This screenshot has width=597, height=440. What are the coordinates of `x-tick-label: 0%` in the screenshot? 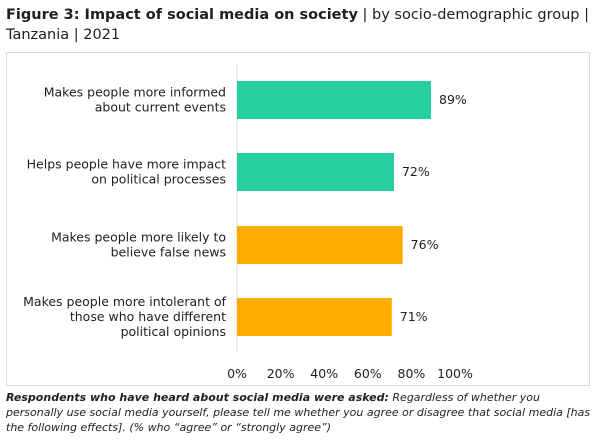 It's located at (237, 373).